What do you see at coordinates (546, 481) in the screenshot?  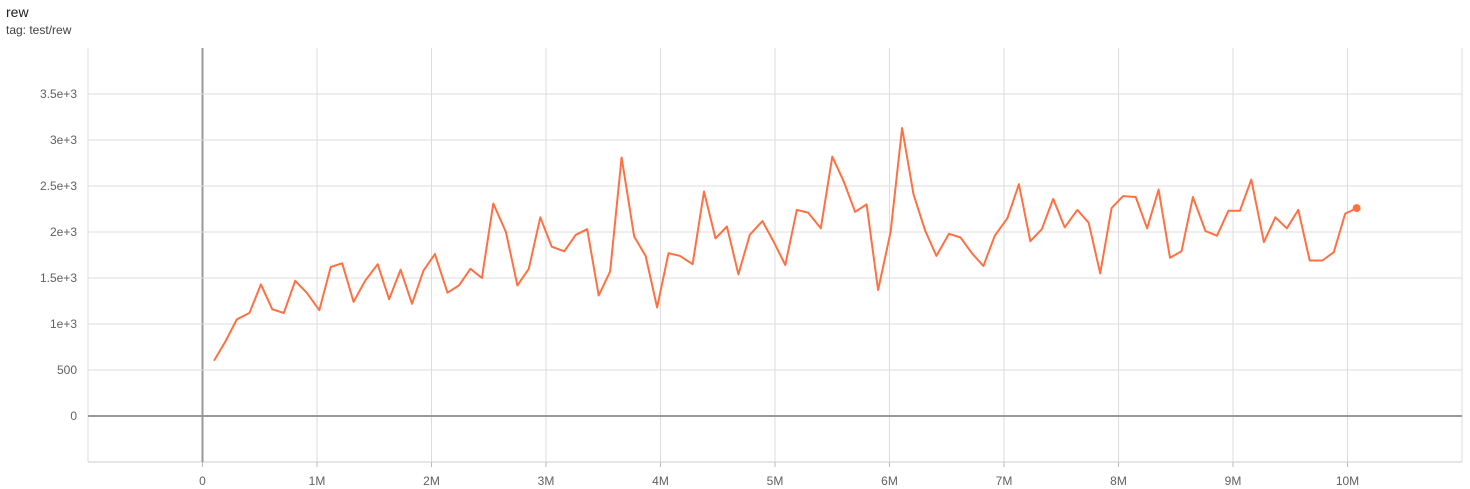 I see `x-tick-label: 3M` at bounding box center [546, 481].